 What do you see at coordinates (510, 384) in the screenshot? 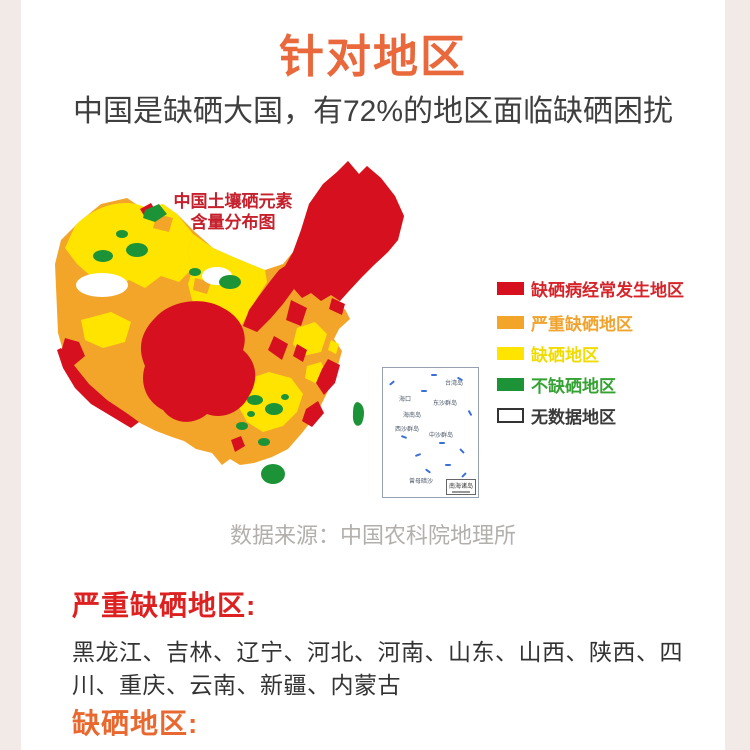
I see `legend-swatch-green` at bounding box center [510, 384].